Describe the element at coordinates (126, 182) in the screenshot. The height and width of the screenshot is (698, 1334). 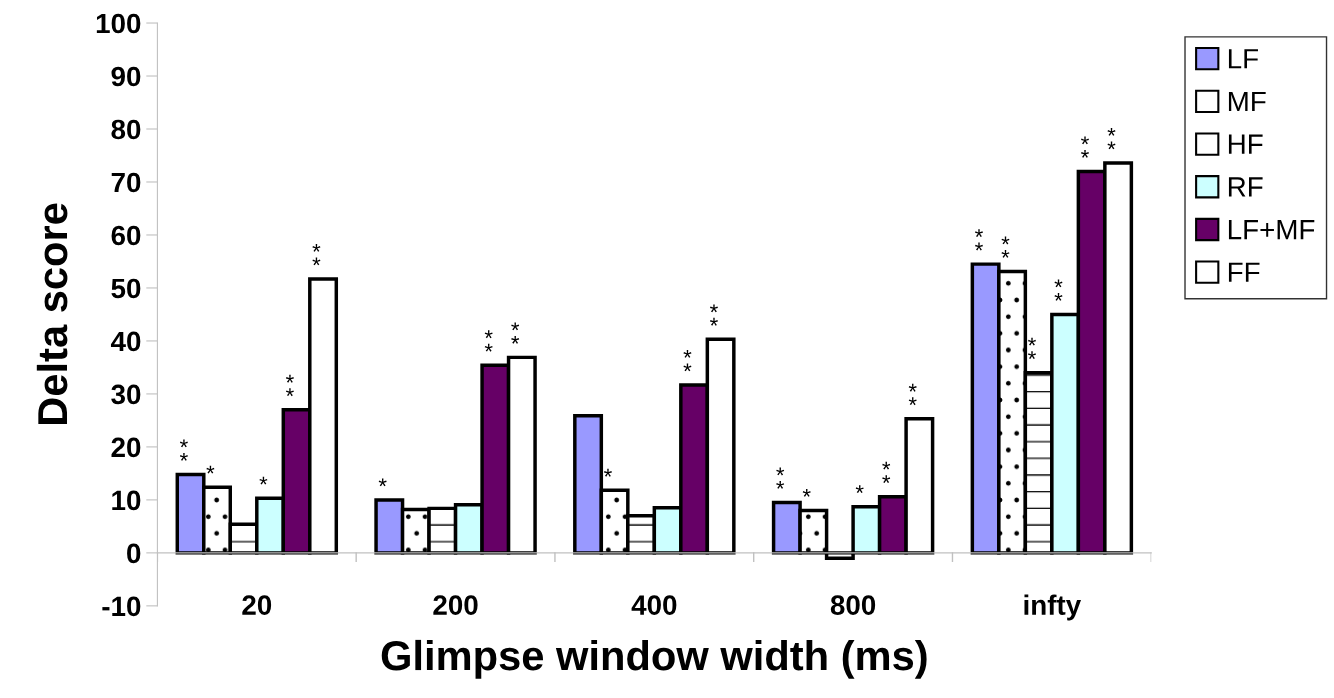
I see `y-tick-label: 70` at that location.